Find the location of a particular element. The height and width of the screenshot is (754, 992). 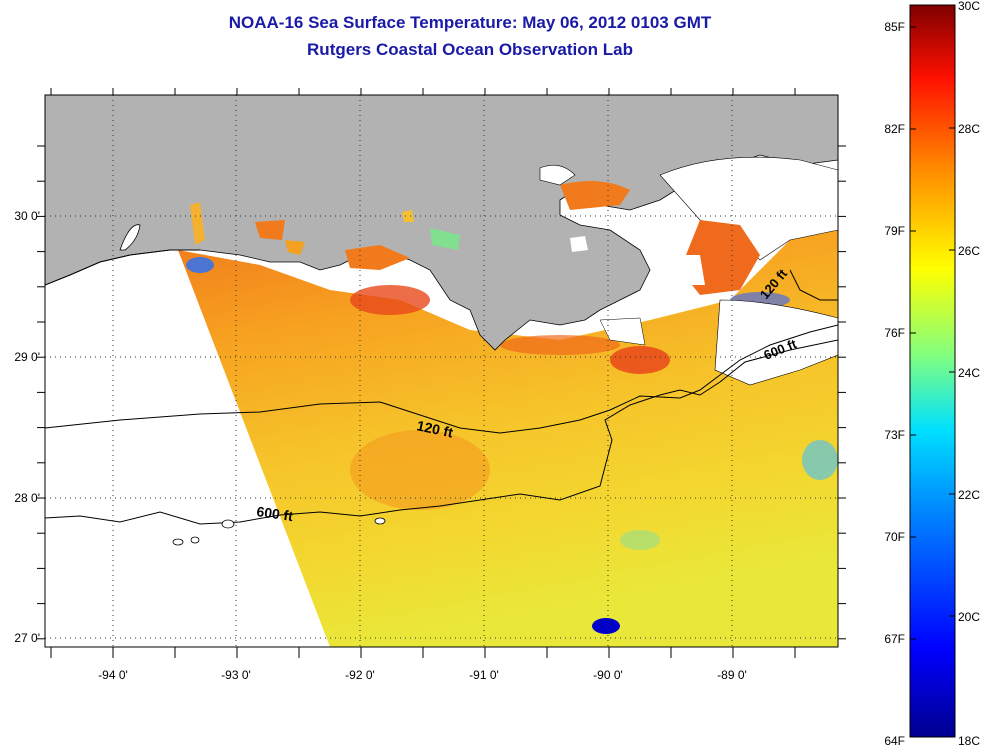

colorbar-c-label: 20C is located at coordinates (969, 617).